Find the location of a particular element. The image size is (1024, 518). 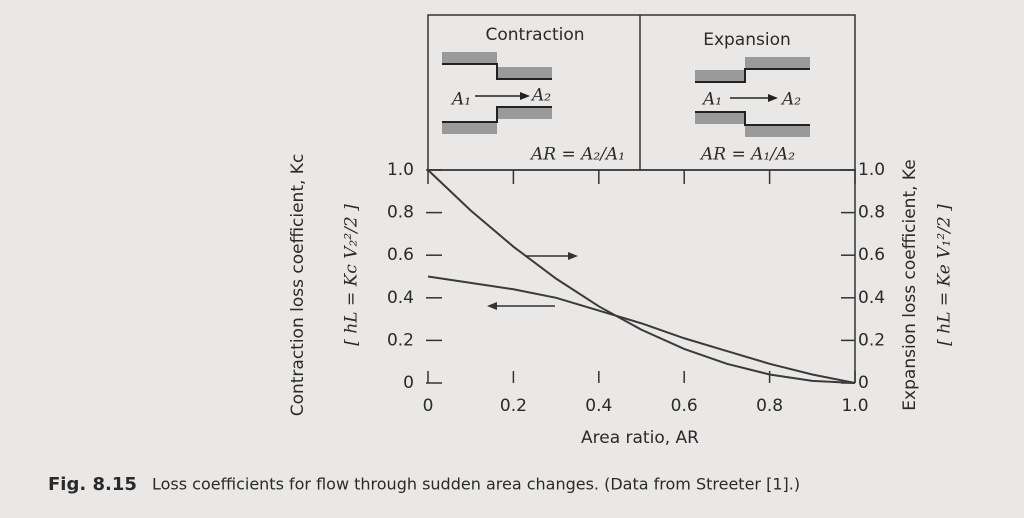

x-tick-label: 0 is located at coordinates (428, 406).